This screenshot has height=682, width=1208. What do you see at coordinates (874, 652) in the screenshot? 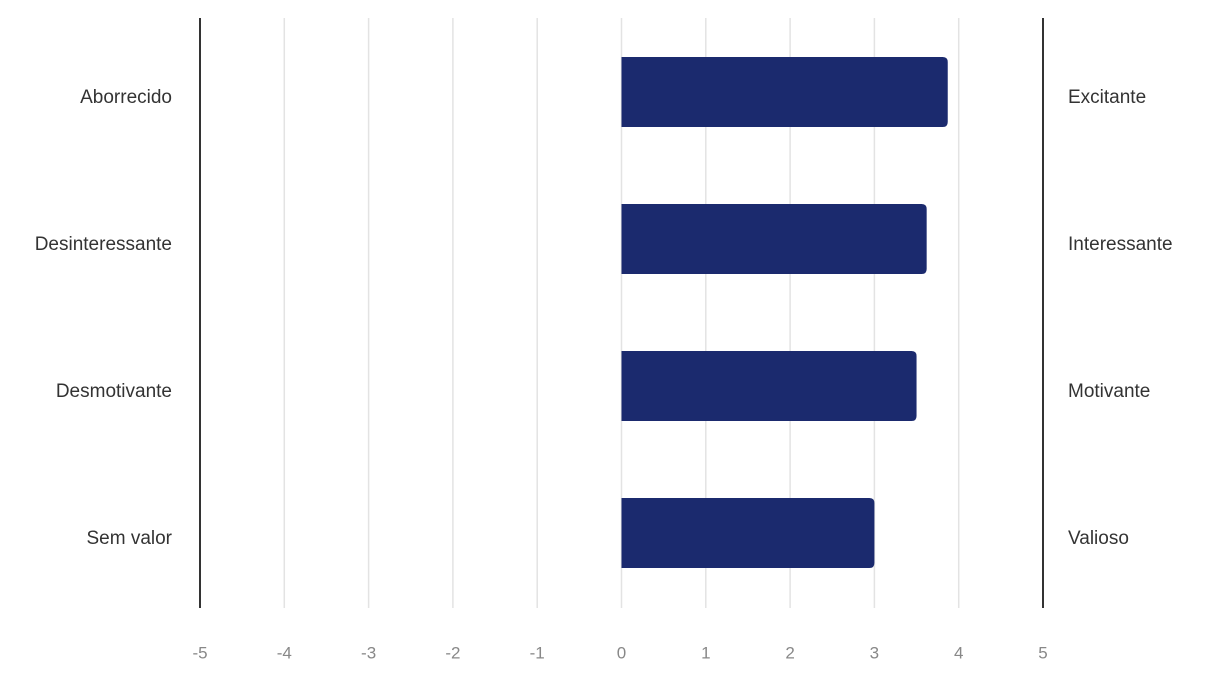
I see `x-tick-label: 3` at bounding box center [874, 652].